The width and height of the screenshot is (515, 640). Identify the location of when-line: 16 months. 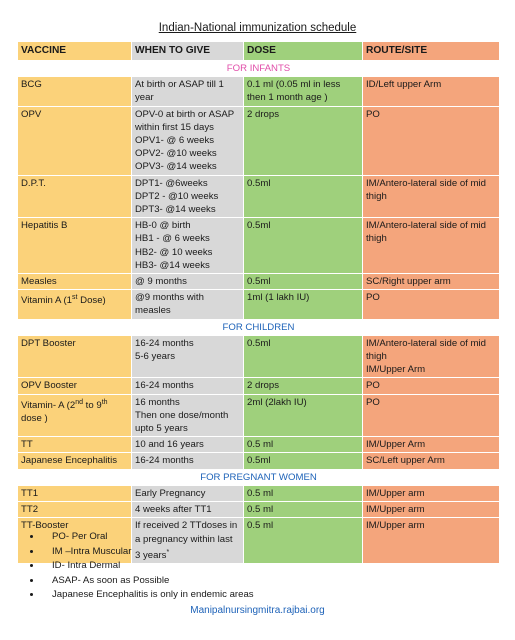
(157, 402).